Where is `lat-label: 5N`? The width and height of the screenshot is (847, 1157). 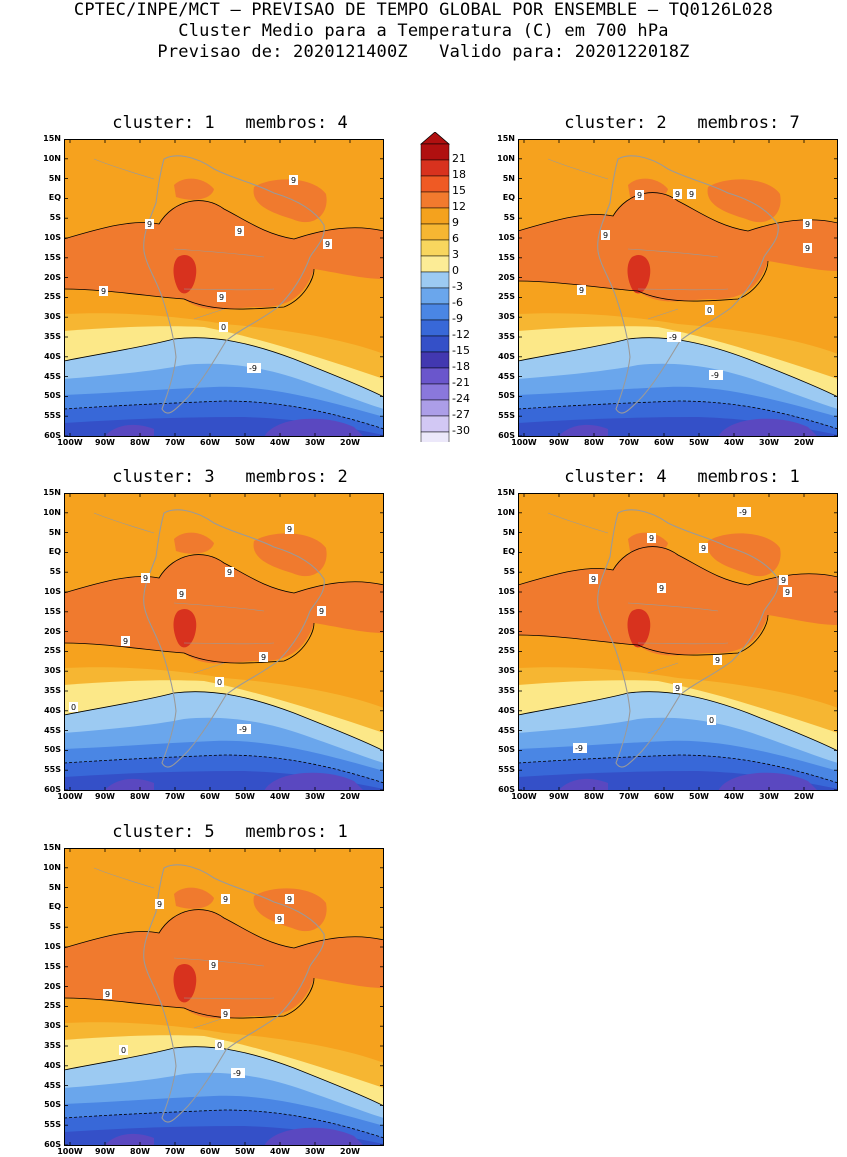
lat-label: 5N is located at coordinates (508, 178).